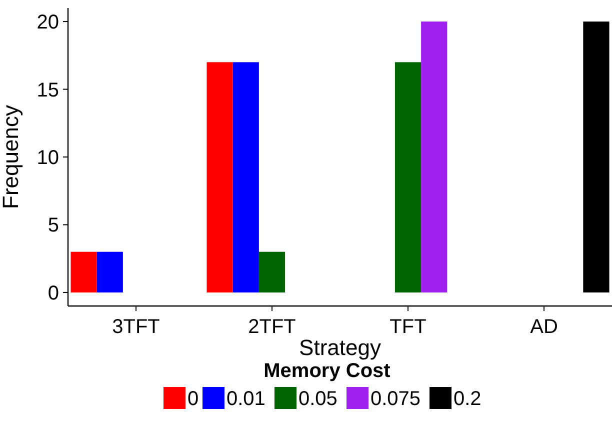 Image resolution: width=614 pixels, height=422 pixels. What do you see at coordinates (47, 158) in the screenshot?
I see `y-tick-label: 10` at bounding box center [47, 158].